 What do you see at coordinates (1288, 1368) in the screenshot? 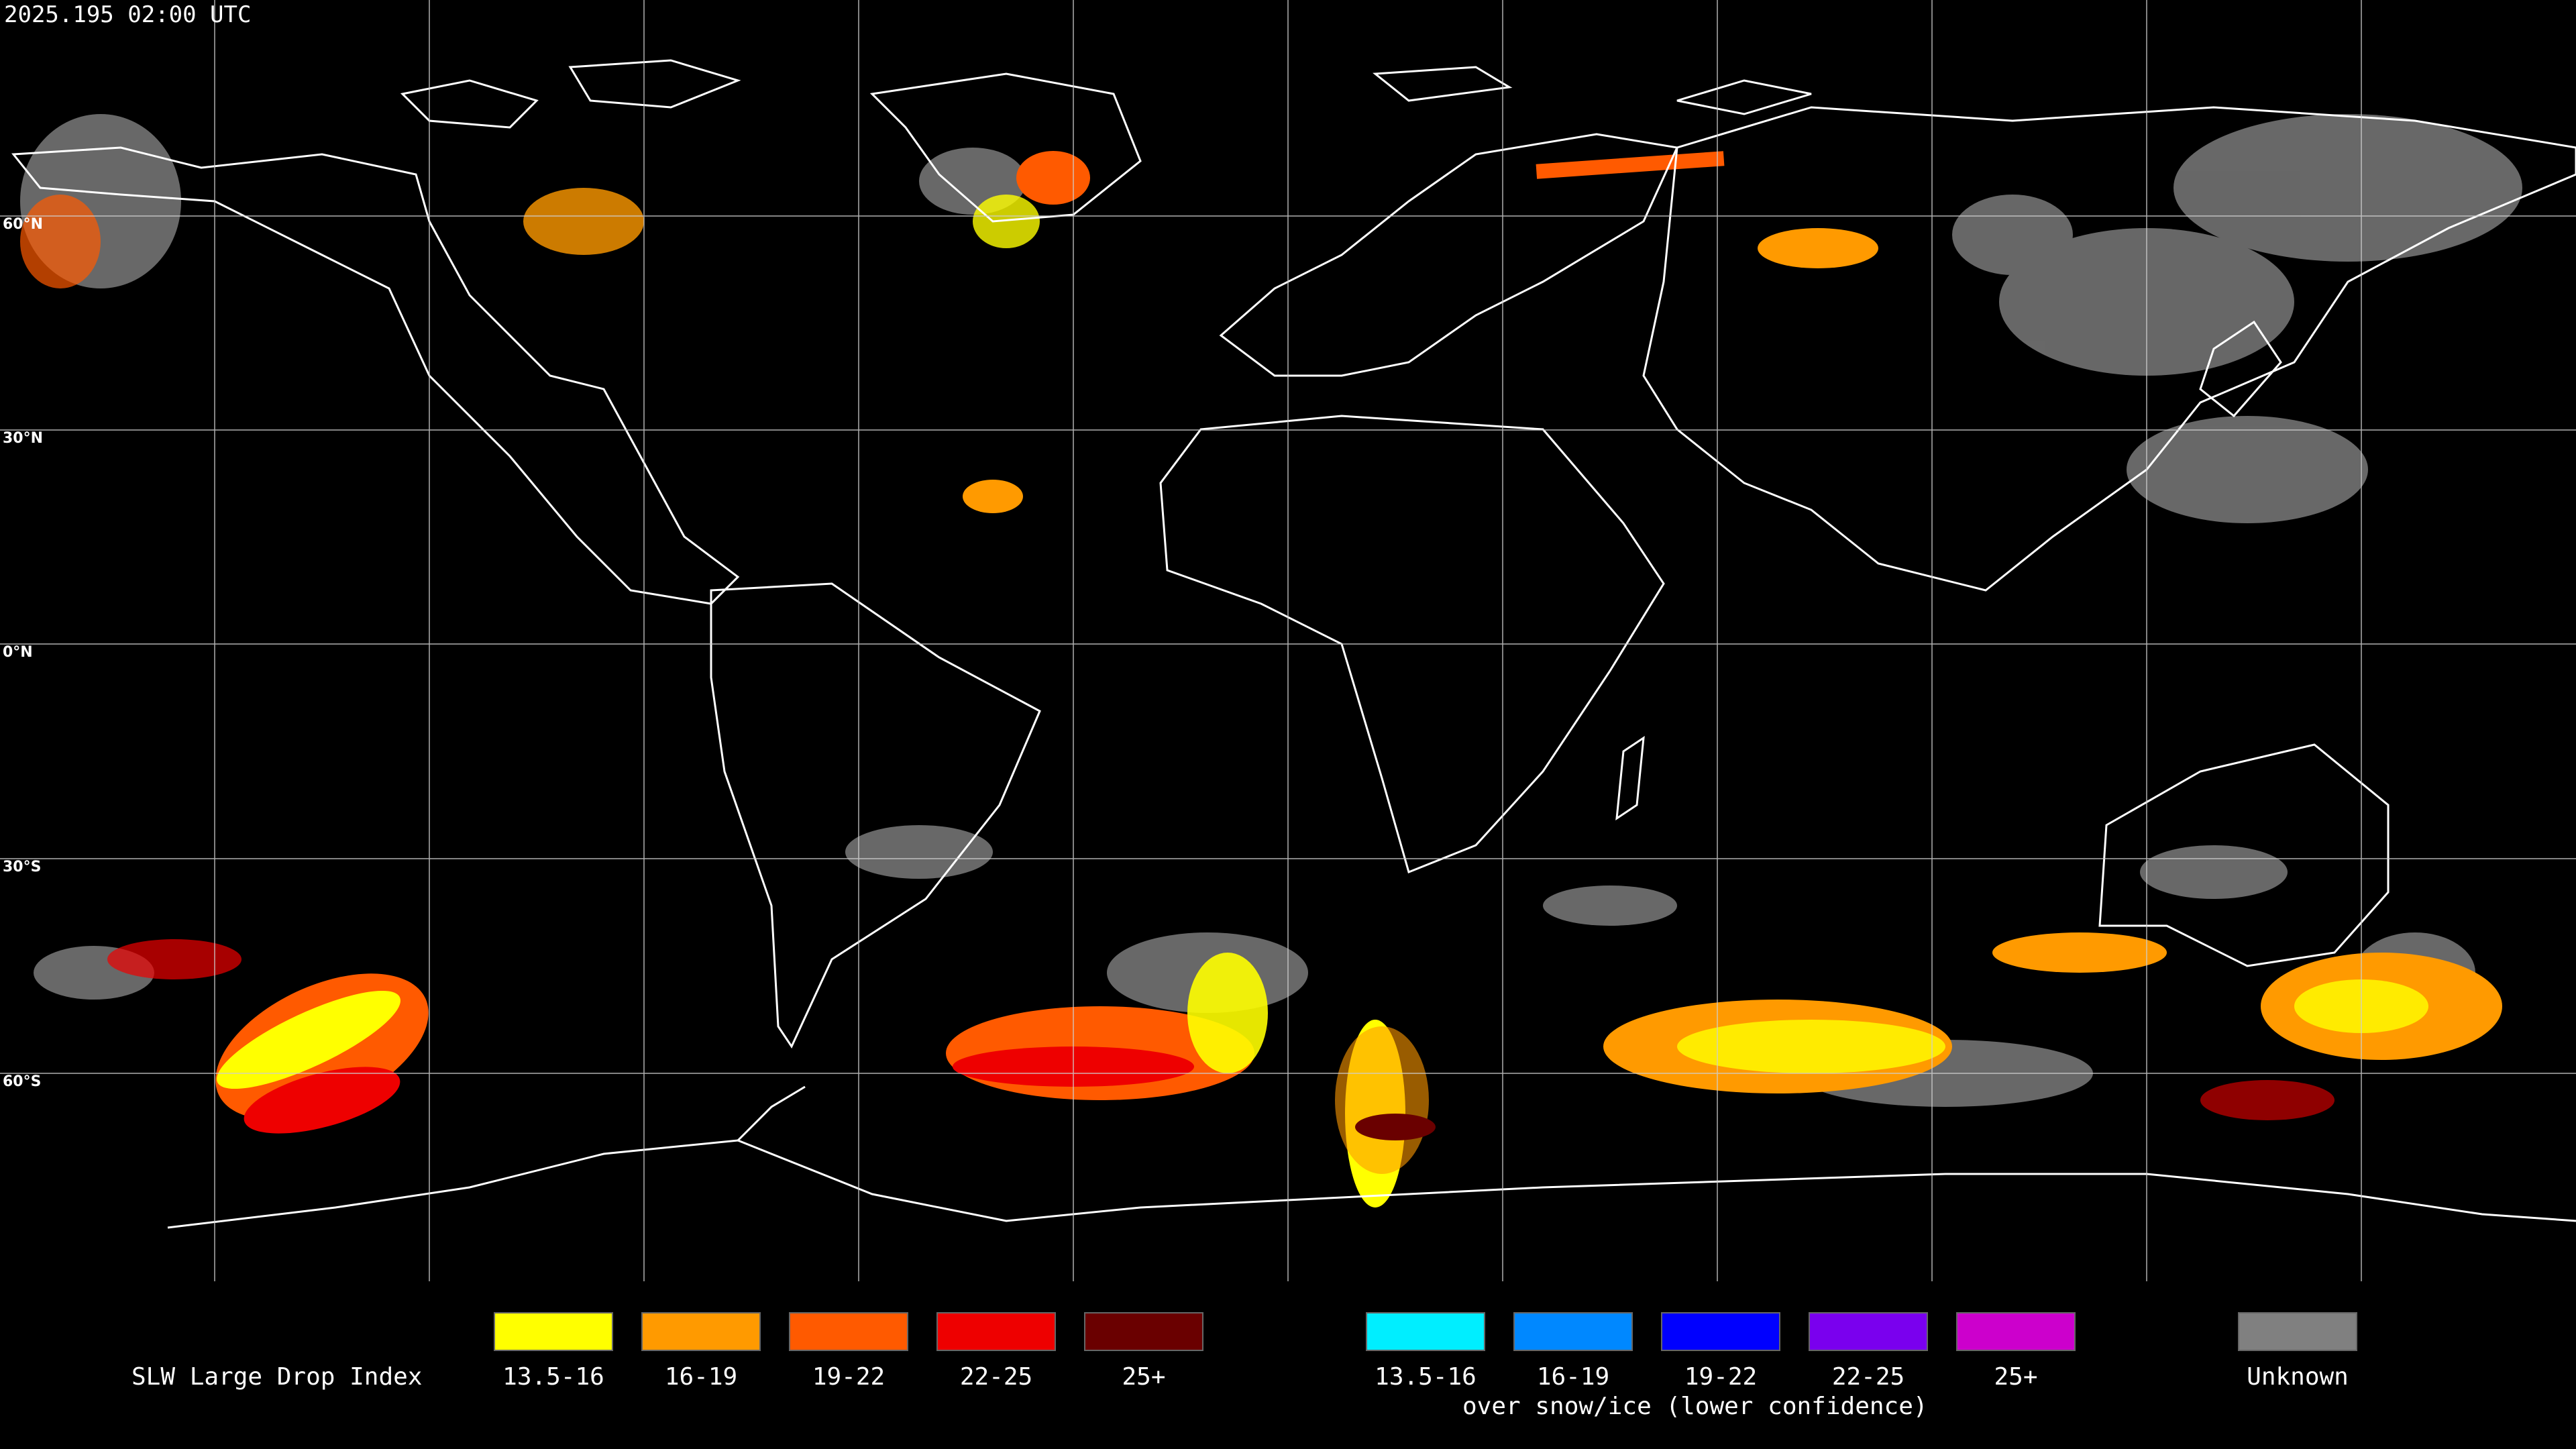
I see `legend` at bounding box center [1288, 1368].